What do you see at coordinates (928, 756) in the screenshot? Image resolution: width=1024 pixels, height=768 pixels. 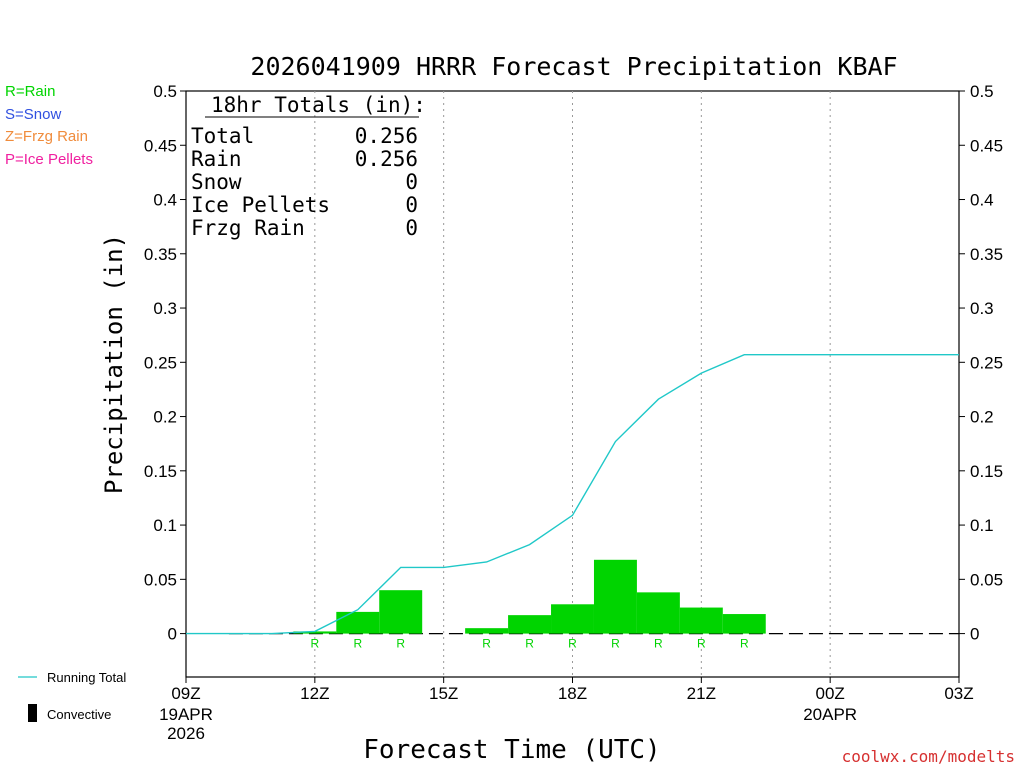 I see `watermark: coolwx.com/modelts` at bounding box center [928, 756].